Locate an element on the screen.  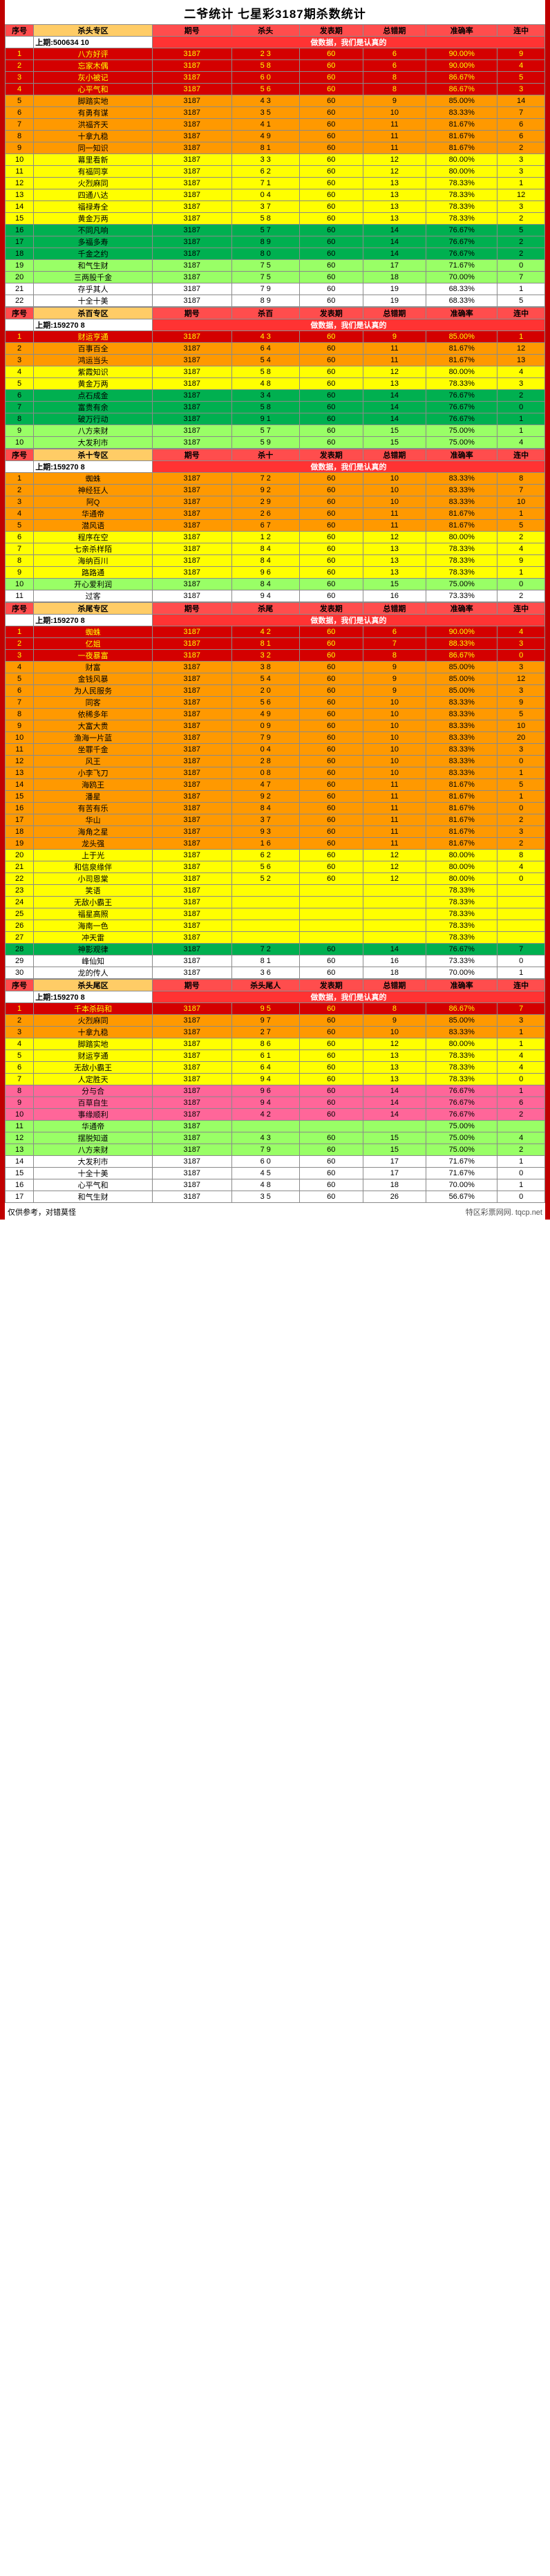
table-row: 6 有勇有谋 3187 3 5 60 10 83.33% 7 is located at coordinates (274, 112).